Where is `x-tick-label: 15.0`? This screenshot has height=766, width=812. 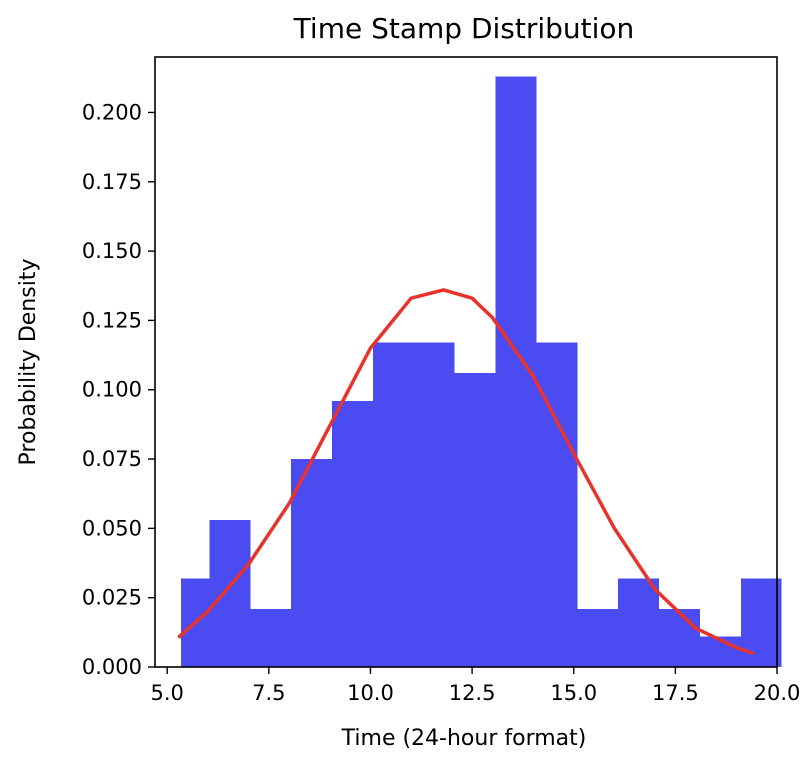
x-tick-label: 15.0 is located at coordinates (573, 693).